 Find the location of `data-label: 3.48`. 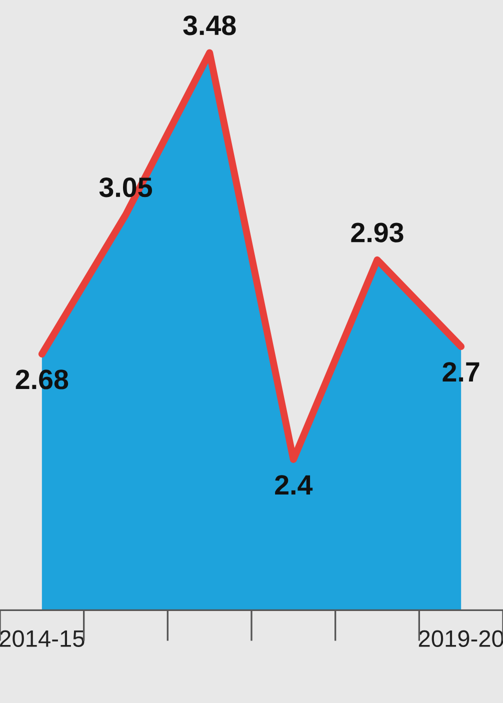

data-label: 3.48 is located at coordinates (209, 26).